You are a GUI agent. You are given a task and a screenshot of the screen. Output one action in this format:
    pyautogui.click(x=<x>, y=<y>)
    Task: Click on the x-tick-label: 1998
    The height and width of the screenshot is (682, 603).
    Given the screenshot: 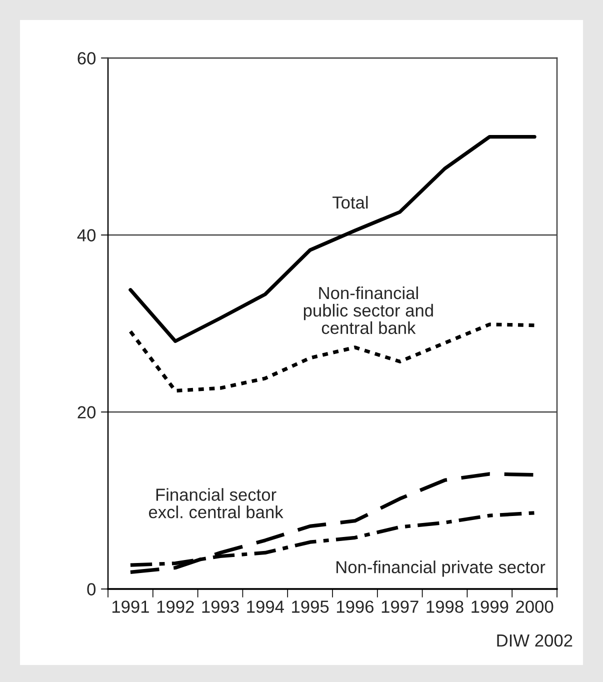 What is the action you would take?
    pyautogui.click(x=445, y=606)
    